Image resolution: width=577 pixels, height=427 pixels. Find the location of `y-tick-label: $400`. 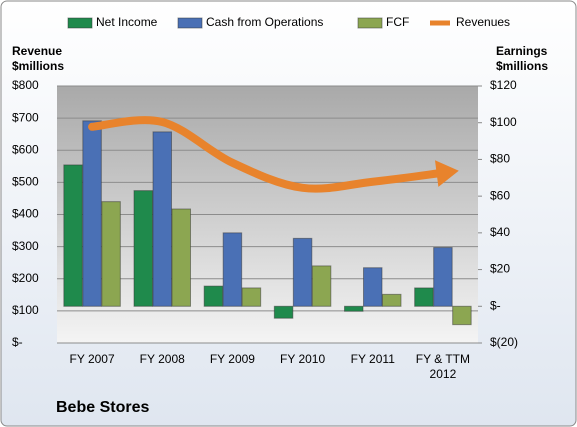

y-tick-label: $400 is located at coordinates (25, 214).